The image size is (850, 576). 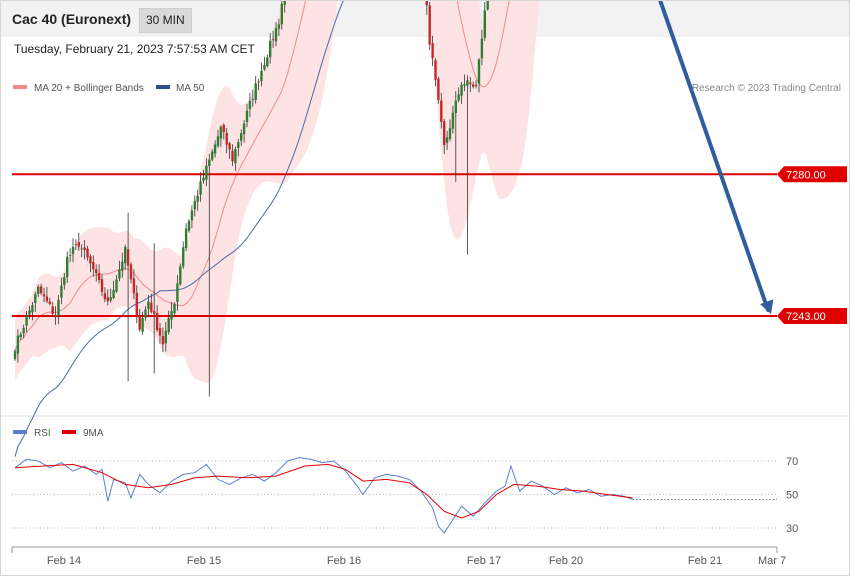 What do you see at coordinates (20, 87) in the screenshot?
I see `ma20-legend-swatch` at bounding box center [20, 87].